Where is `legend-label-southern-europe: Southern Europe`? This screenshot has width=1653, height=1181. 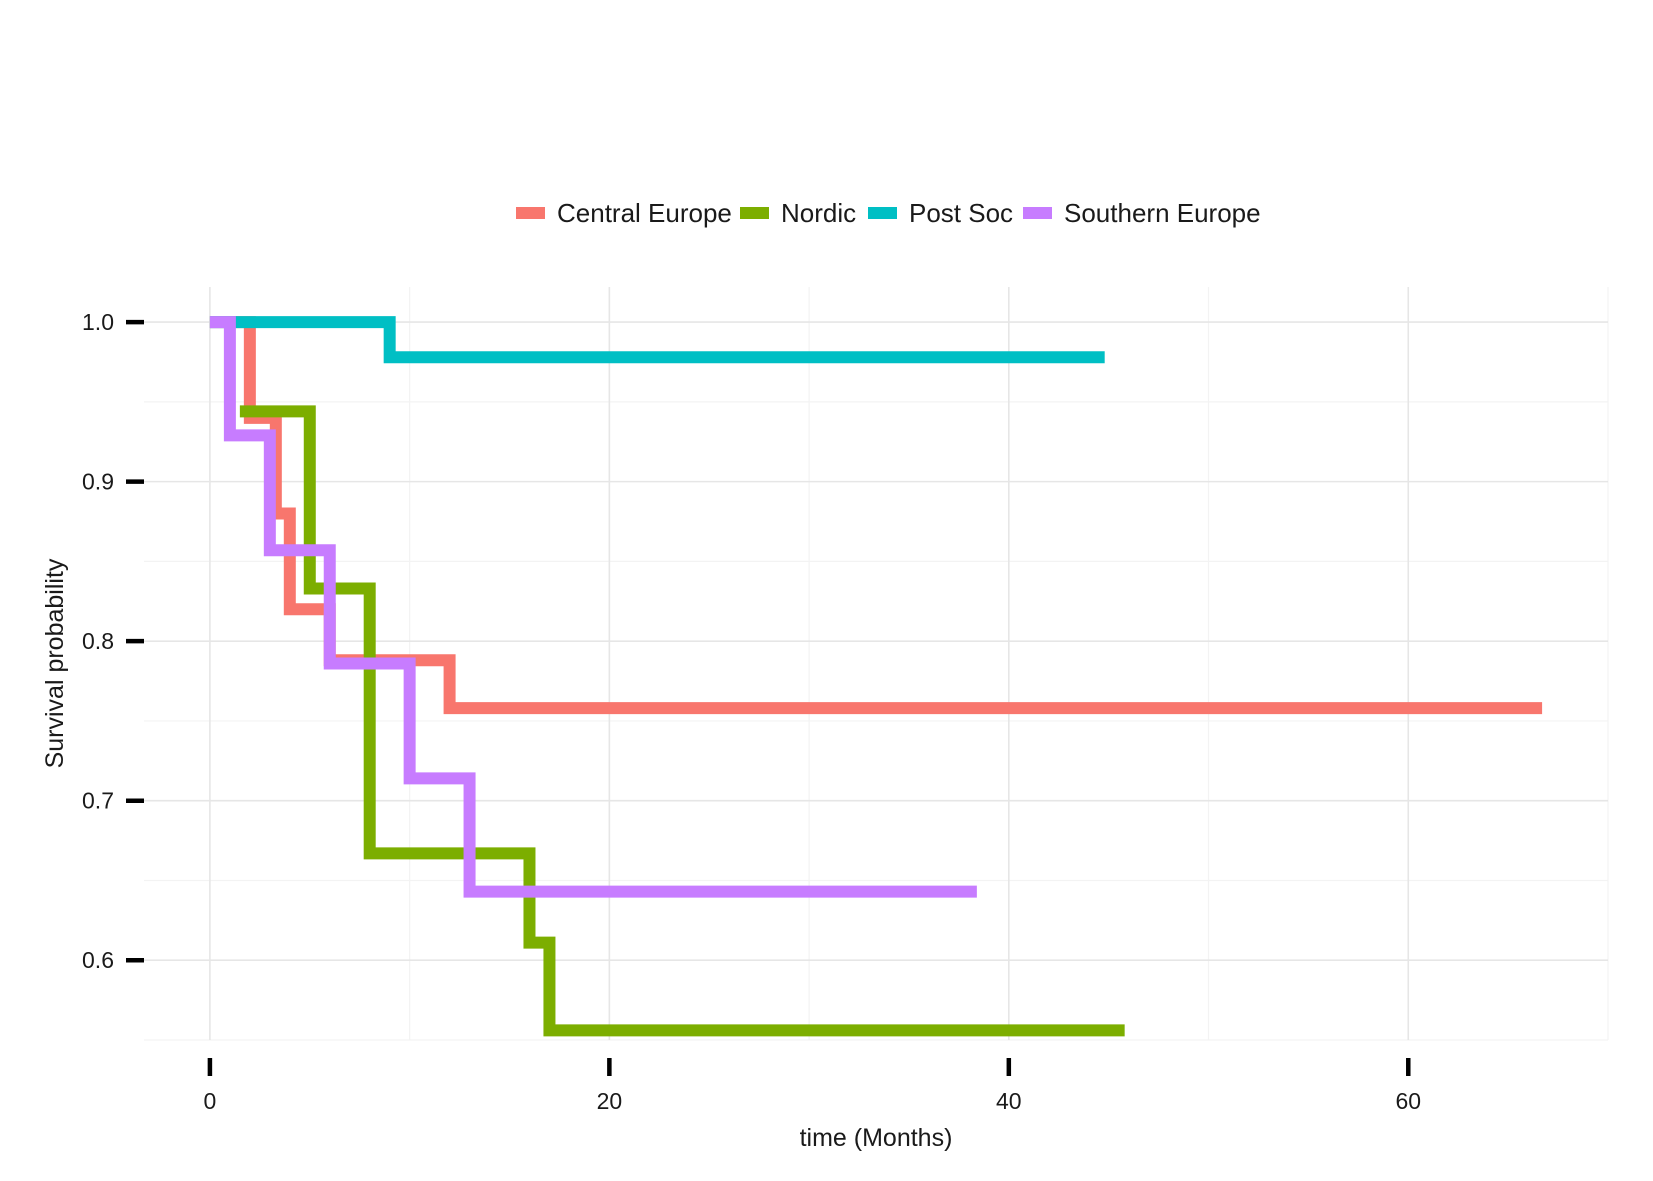
legend-label-southern-europe: Southern Europe is located at coordinates (1162, 213).